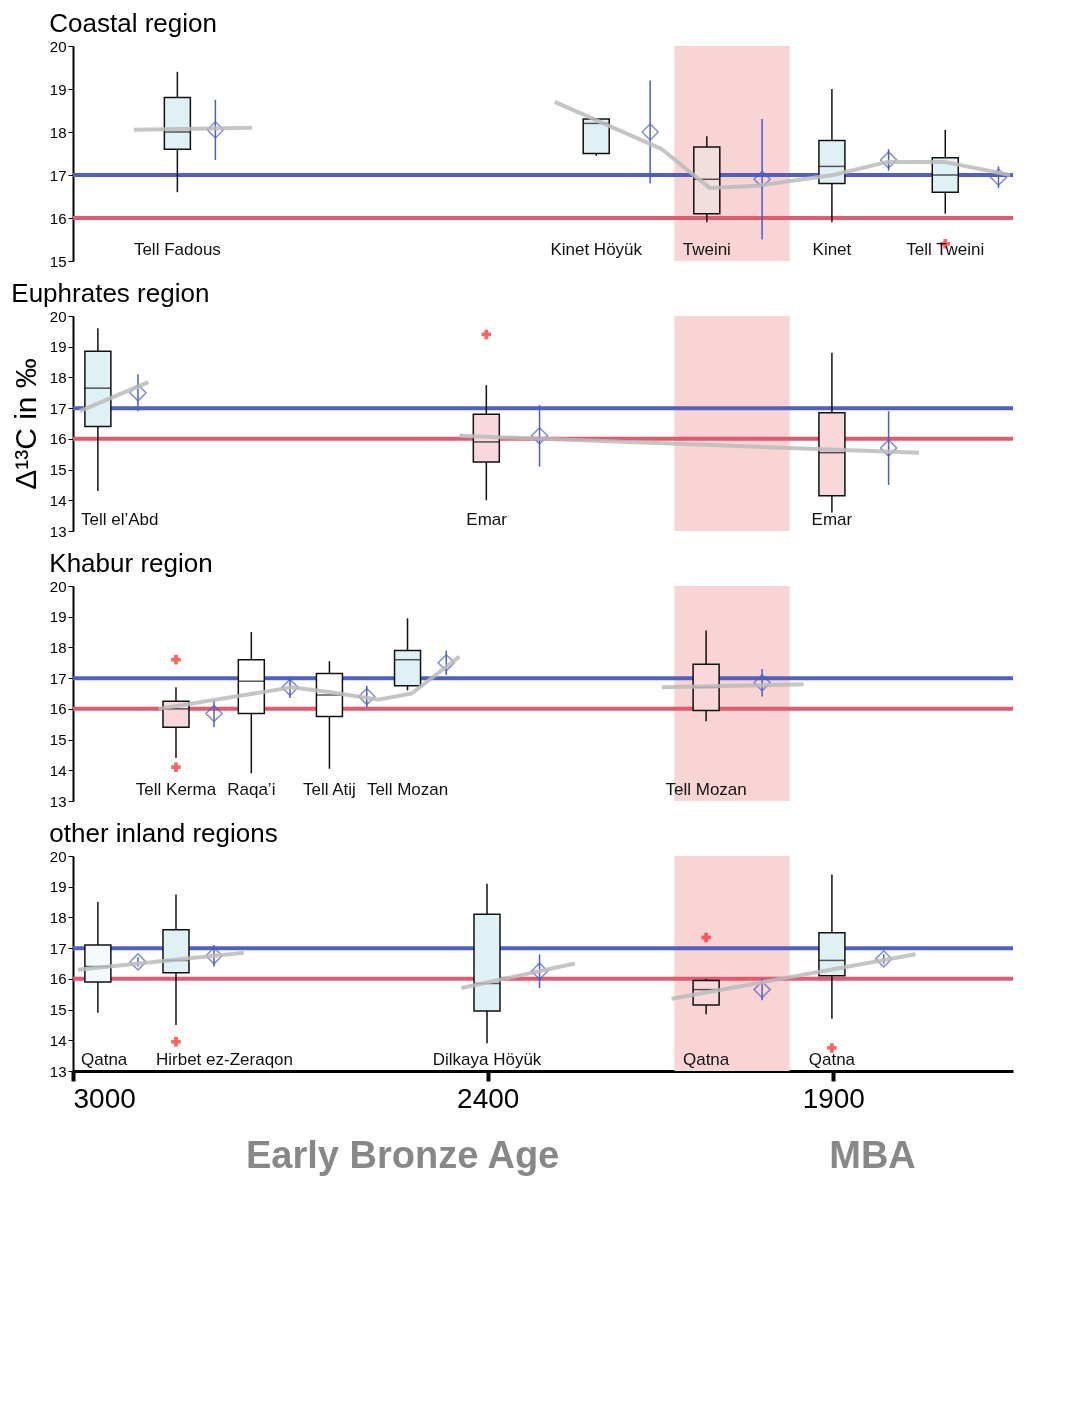 This screenshot has width=1089, height=1415. Describe the element at coordinates (133, 23) in the screenshot. I see `chart-title: Coastal region` at that location.